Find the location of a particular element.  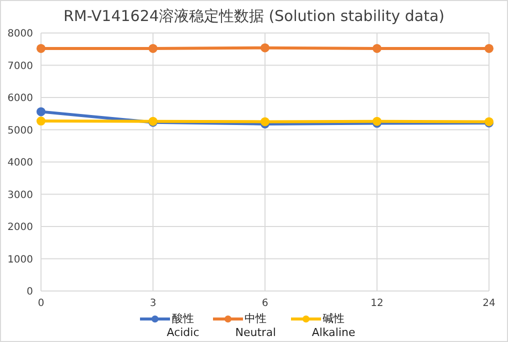

y-tick-label: 7000 is located at coordinates (20, 66).